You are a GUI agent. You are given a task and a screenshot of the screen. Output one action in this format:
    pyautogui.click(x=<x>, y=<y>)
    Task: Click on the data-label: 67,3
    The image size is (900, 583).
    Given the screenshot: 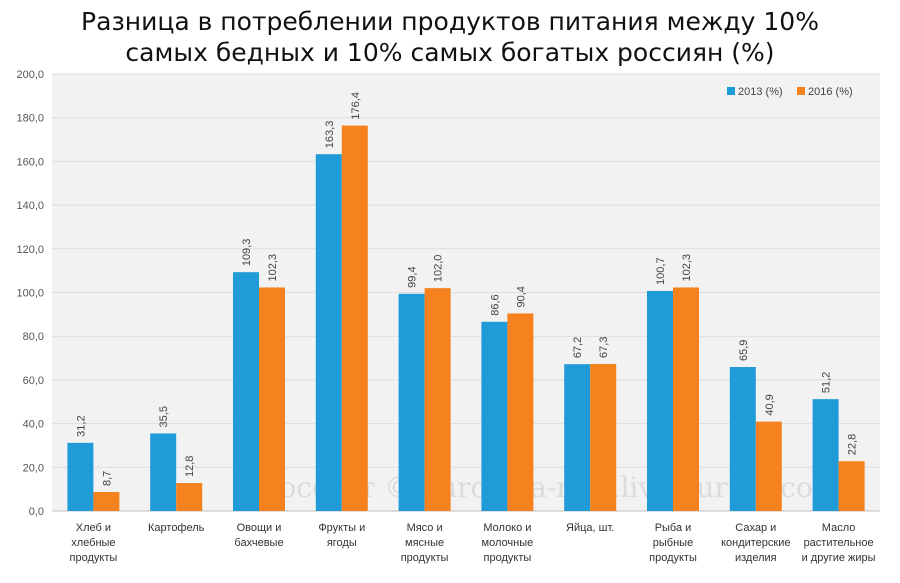 What is the action you would take?
    pyautogui.click(x=604, y=347)
    